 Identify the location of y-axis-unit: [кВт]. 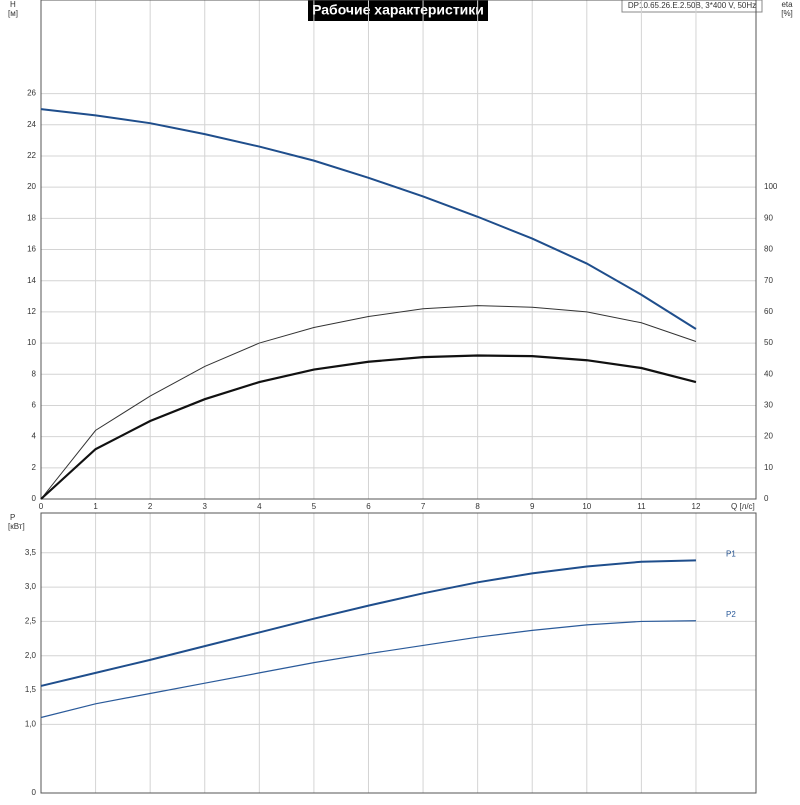
(16, 526).